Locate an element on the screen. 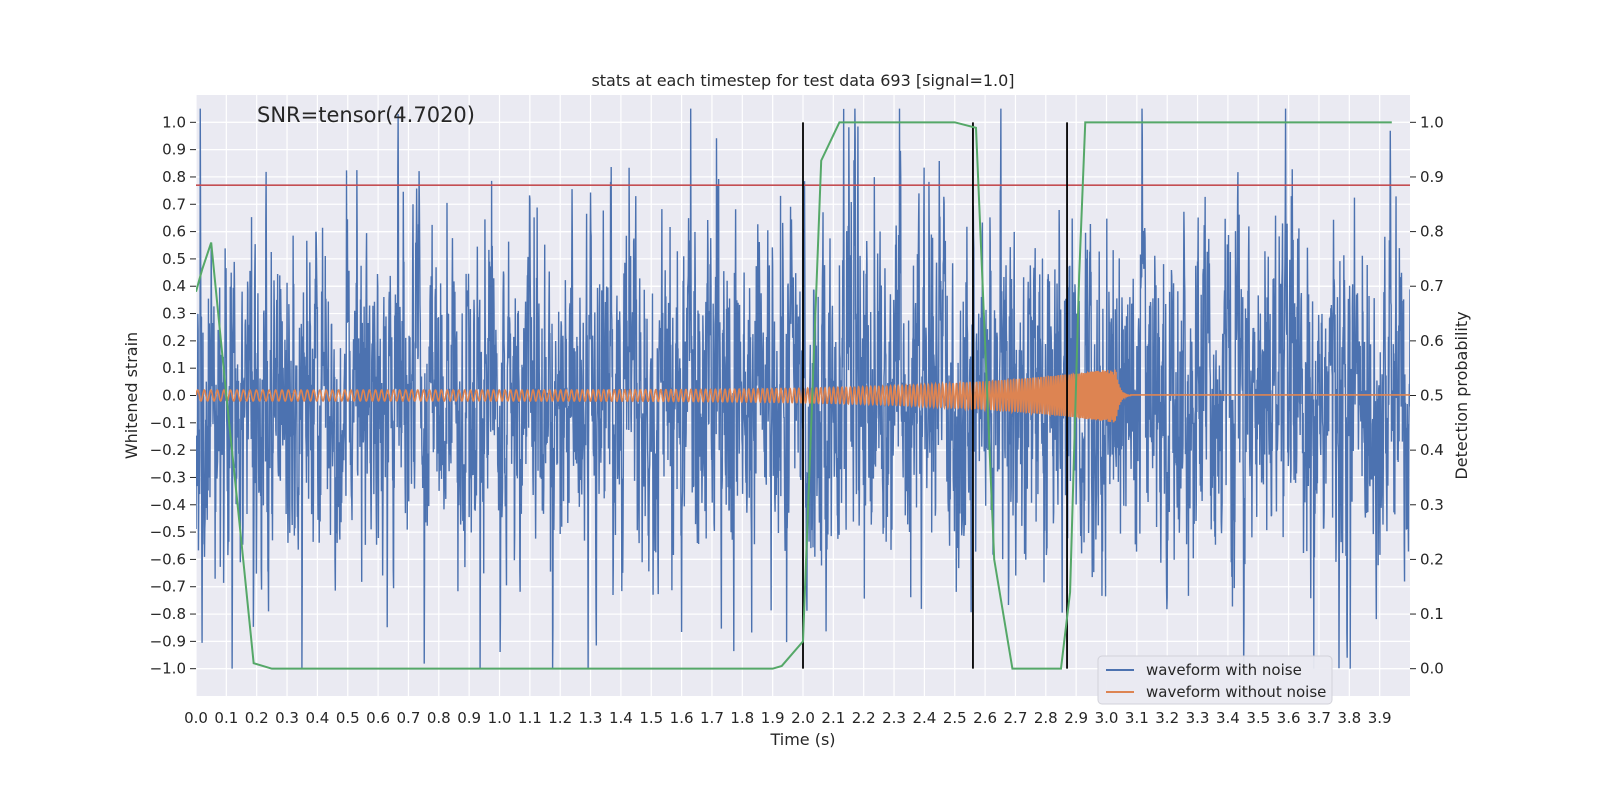  x-tick-label: 2.3 is located at coordinates (894, 718).